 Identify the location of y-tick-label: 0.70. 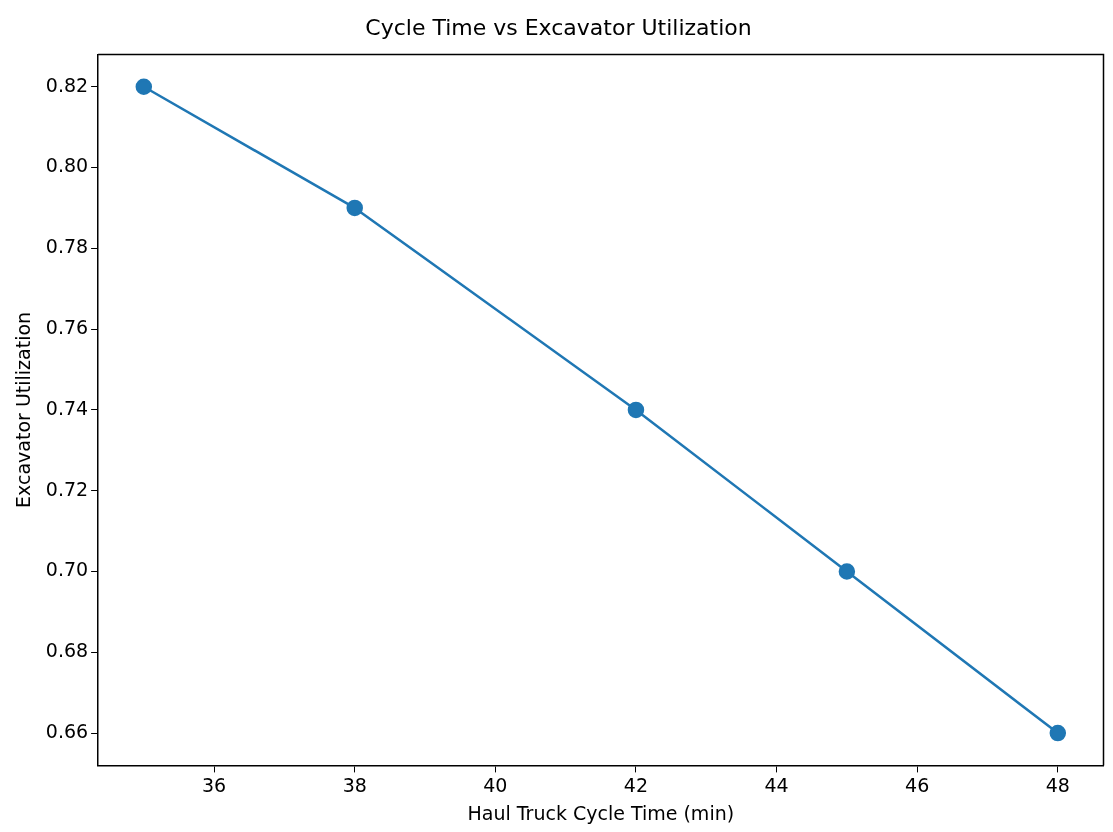
(67, 569).